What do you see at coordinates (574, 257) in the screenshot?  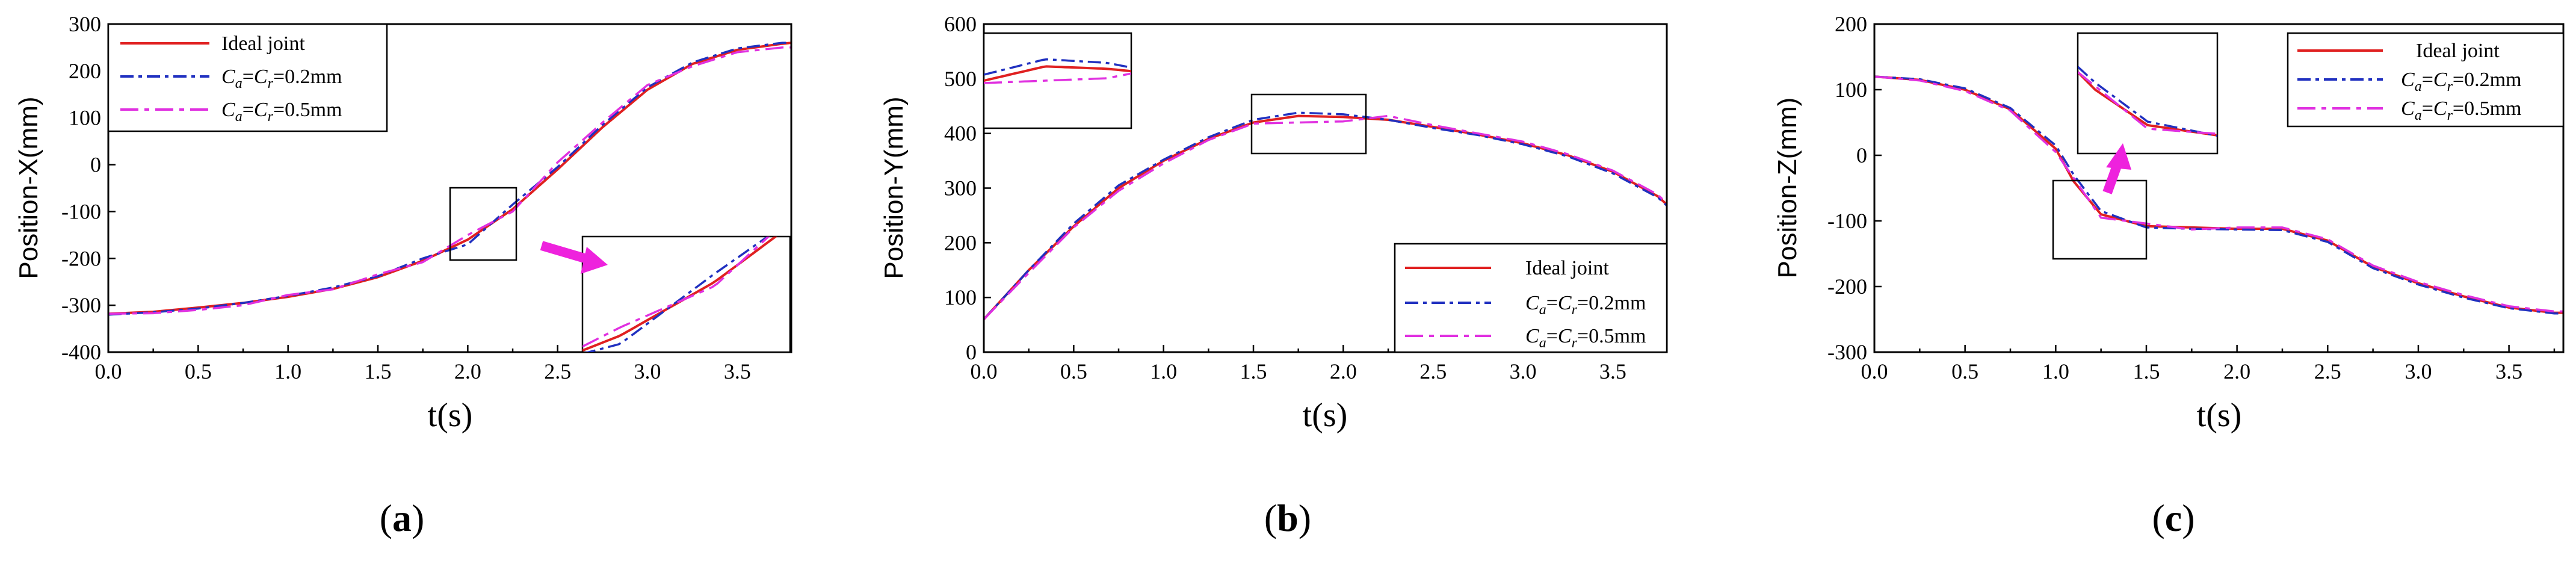 I see `zoom-arrow-a` at bounding box center [574, 257].